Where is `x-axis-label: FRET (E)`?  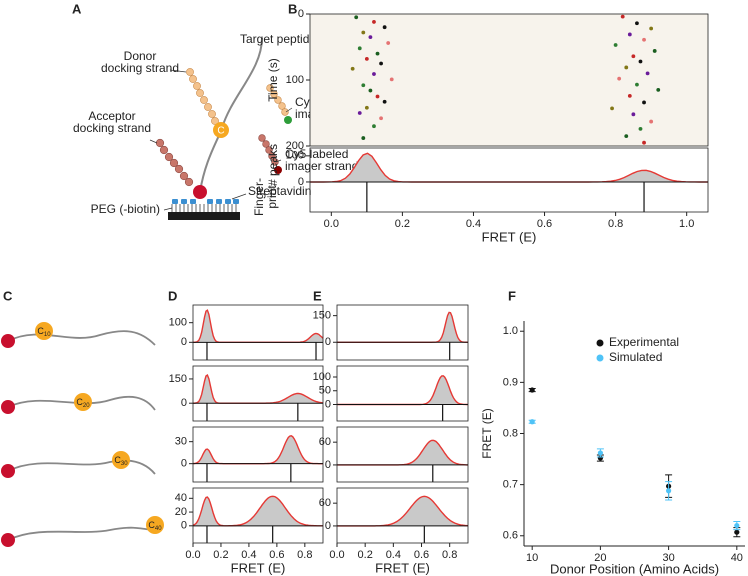
x-axis-label: FRET (E) is located at coordinates (402, 567).